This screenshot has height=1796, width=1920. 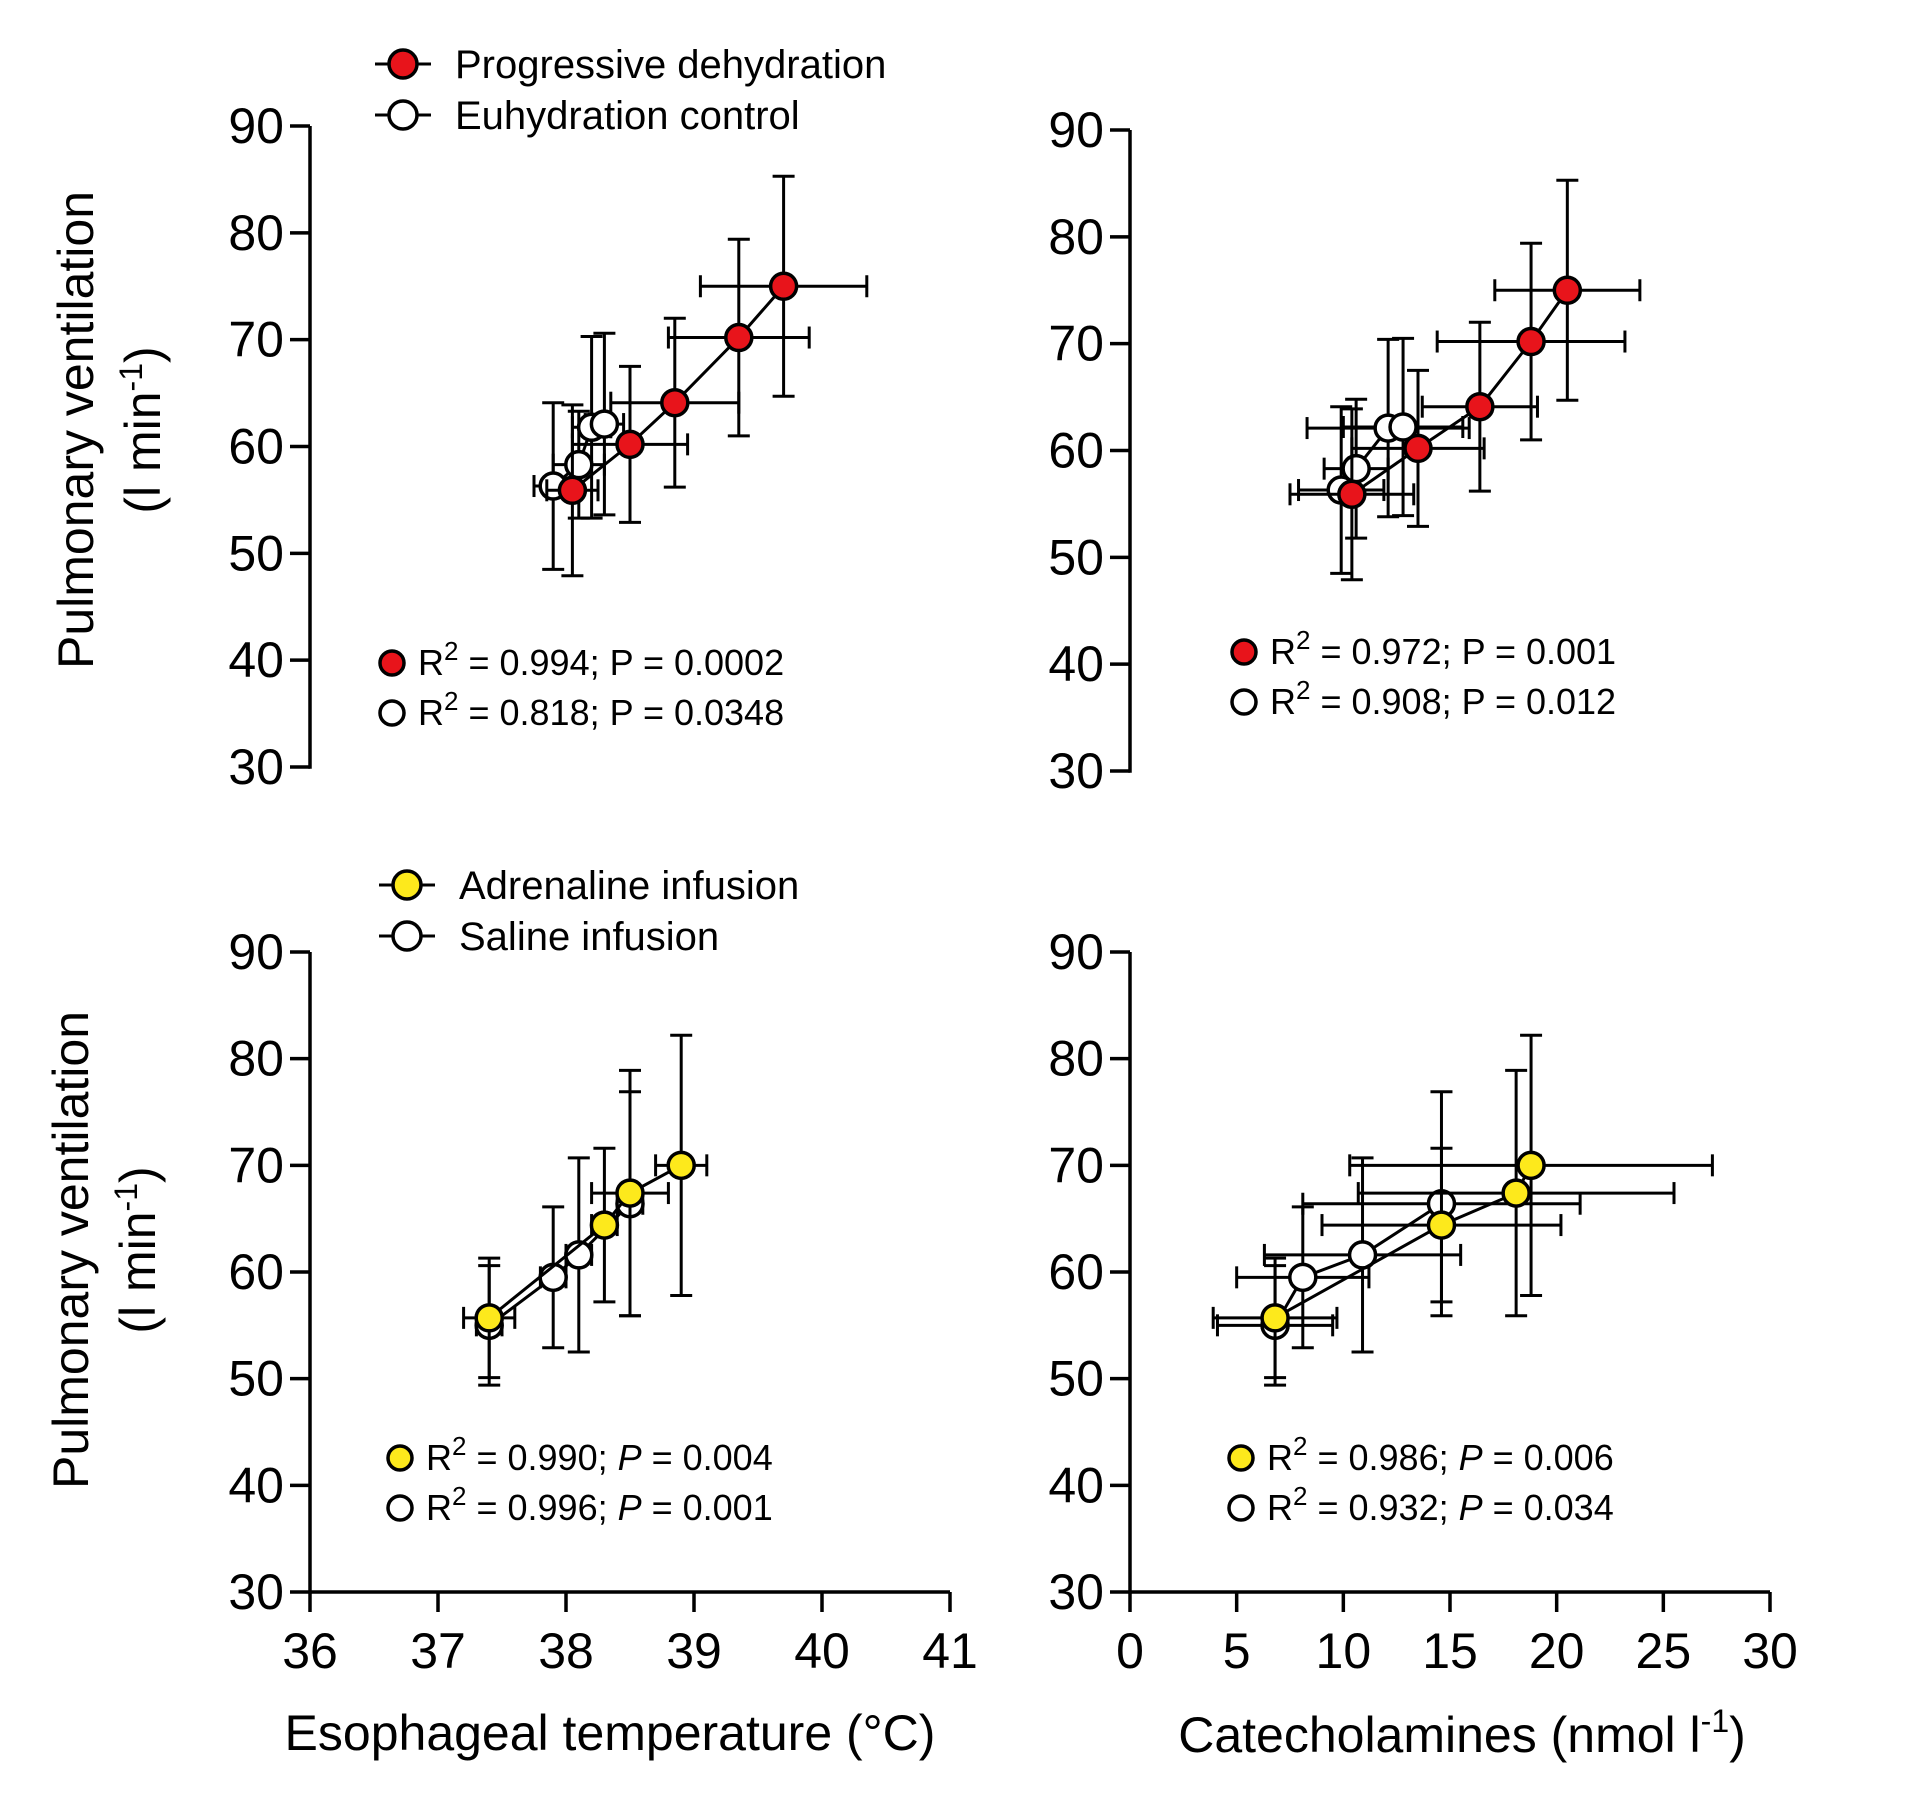 What do you see at coordinates (694, 1651) in the screenshot?
I see `x-tick-label: 39` at bounding box center [694, 1651].